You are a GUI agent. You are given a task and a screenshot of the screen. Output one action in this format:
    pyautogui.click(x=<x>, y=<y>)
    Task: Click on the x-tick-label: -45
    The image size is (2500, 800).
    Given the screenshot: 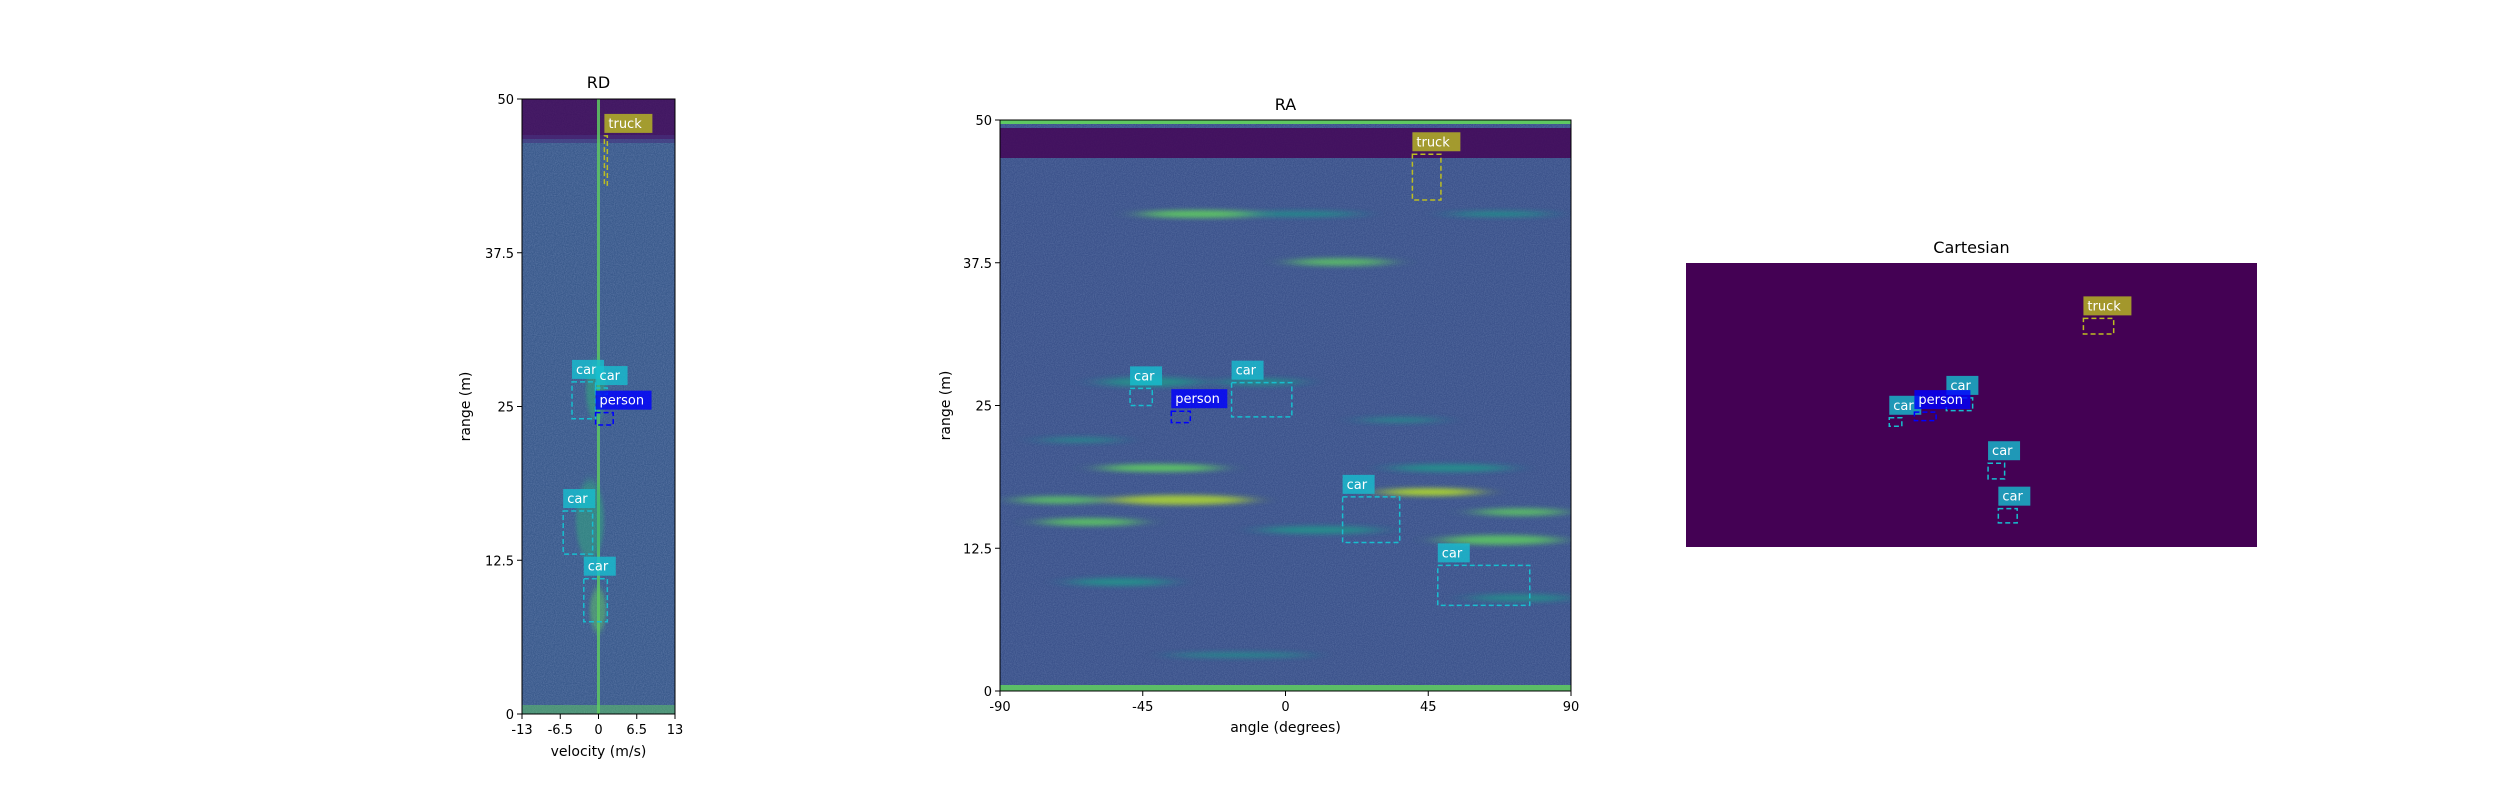 What is the action you would take?
    pyautogui.click(x=1142, y=707)
    